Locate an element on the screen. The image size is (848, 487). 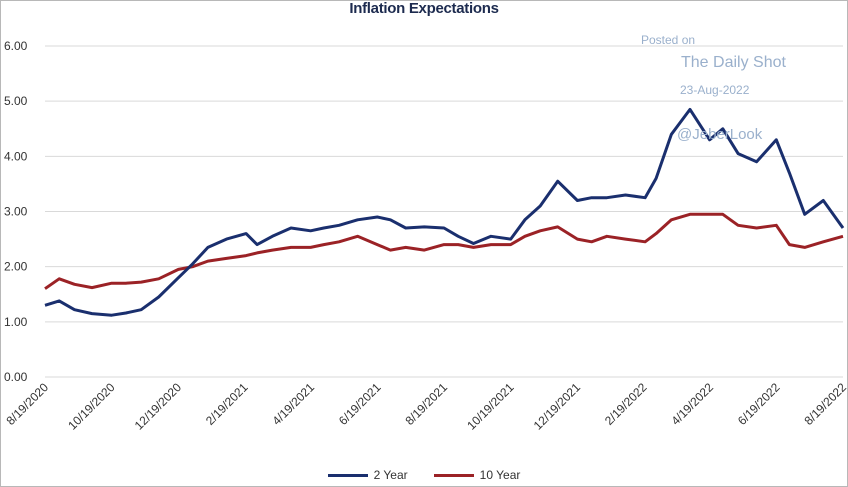
y-tick-label: 0.00 is located at coordinates (16, 377).